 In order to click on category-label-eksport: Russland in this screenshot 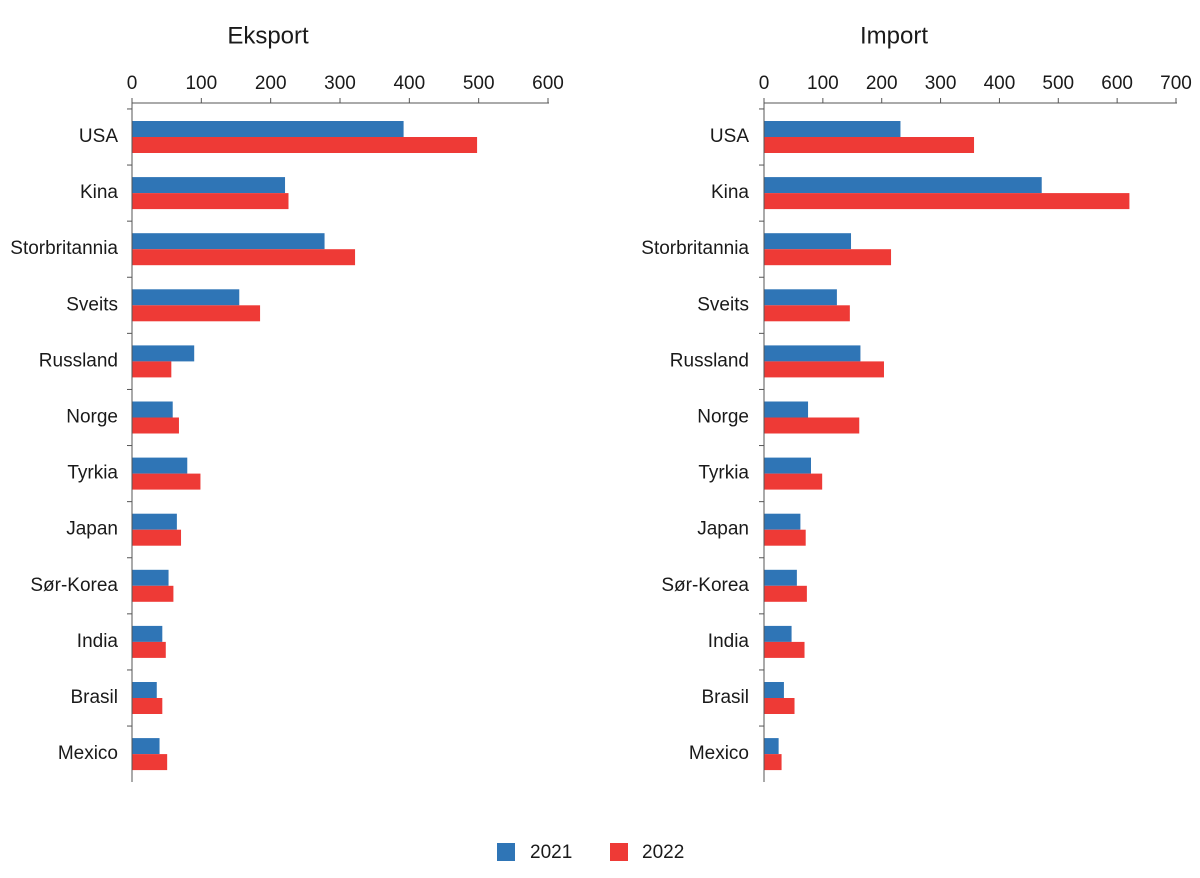, I will do `click(78, 360)`.